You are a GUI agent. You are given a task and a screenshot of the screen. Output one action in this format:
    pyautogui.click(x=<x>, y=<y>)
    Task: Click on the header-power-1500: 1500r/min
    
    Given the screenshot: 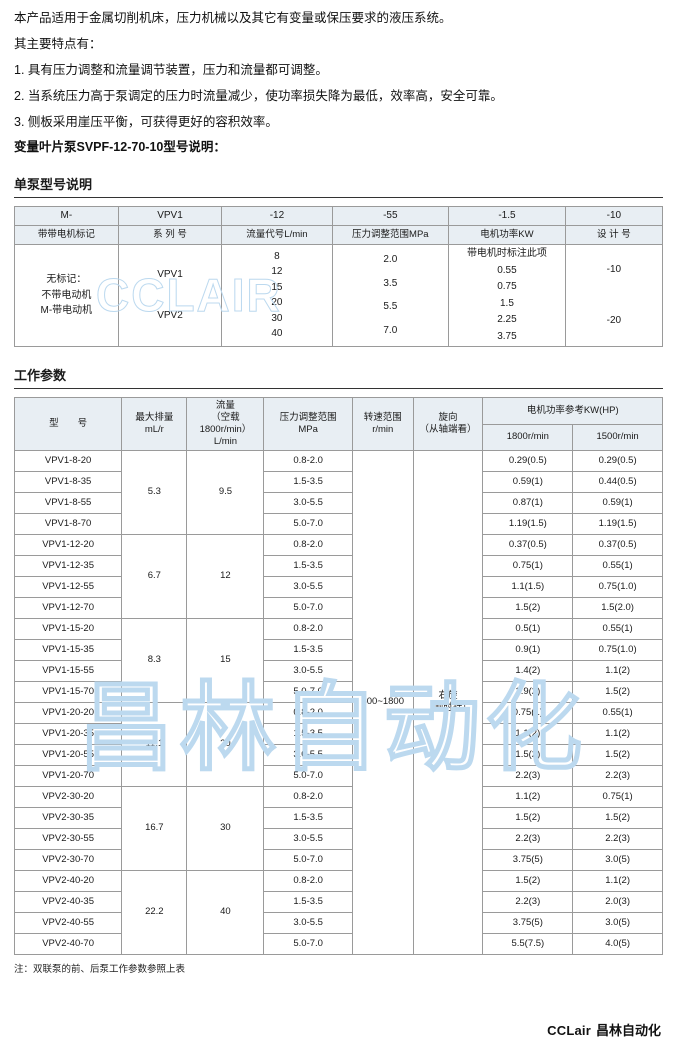 What is the action you would take?
    pyautogui.click(x=617, y=437)
    